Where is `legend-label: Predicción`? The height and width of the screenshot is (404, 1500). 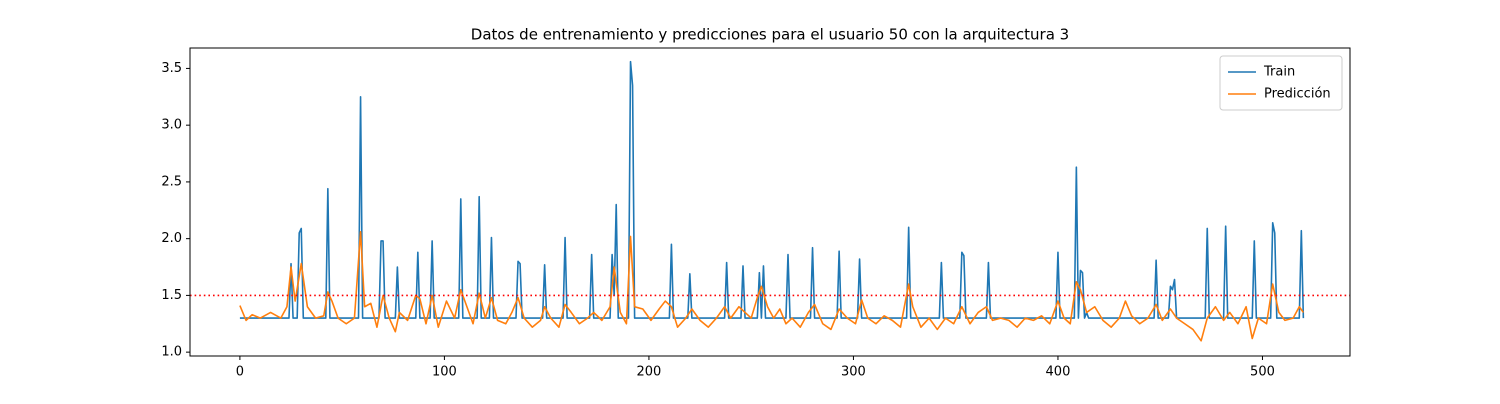 legend-label: Predicción is located at coordinates (1297, 94).